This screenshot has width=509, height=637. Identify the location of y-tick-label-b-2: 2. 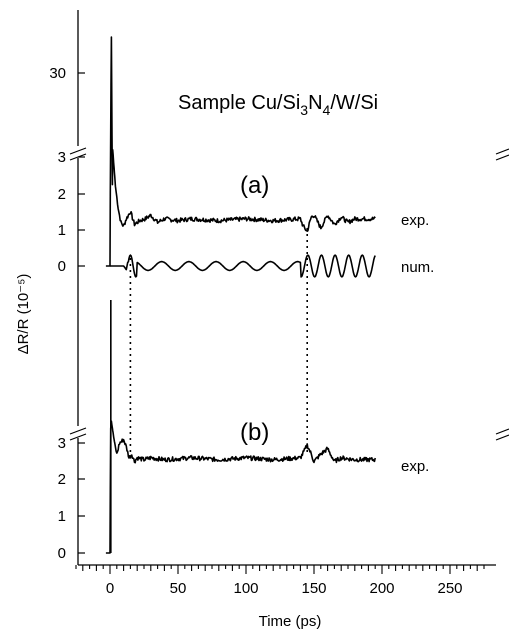
(62, 479).